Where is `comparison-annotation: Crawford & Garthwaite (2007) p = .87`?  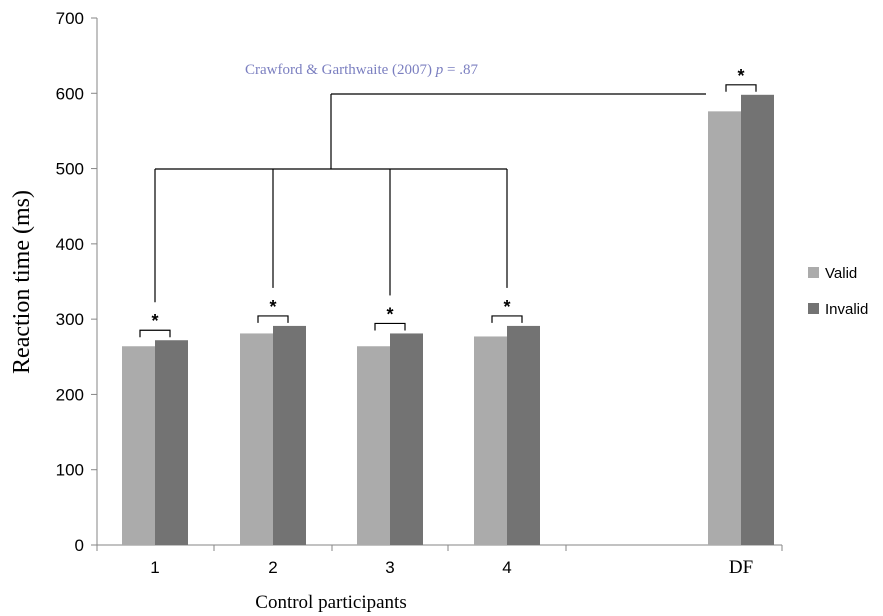
comparison-annotation: Crawford & Garthwaite (2007) p = .87 is located at coordinates (361, 70).